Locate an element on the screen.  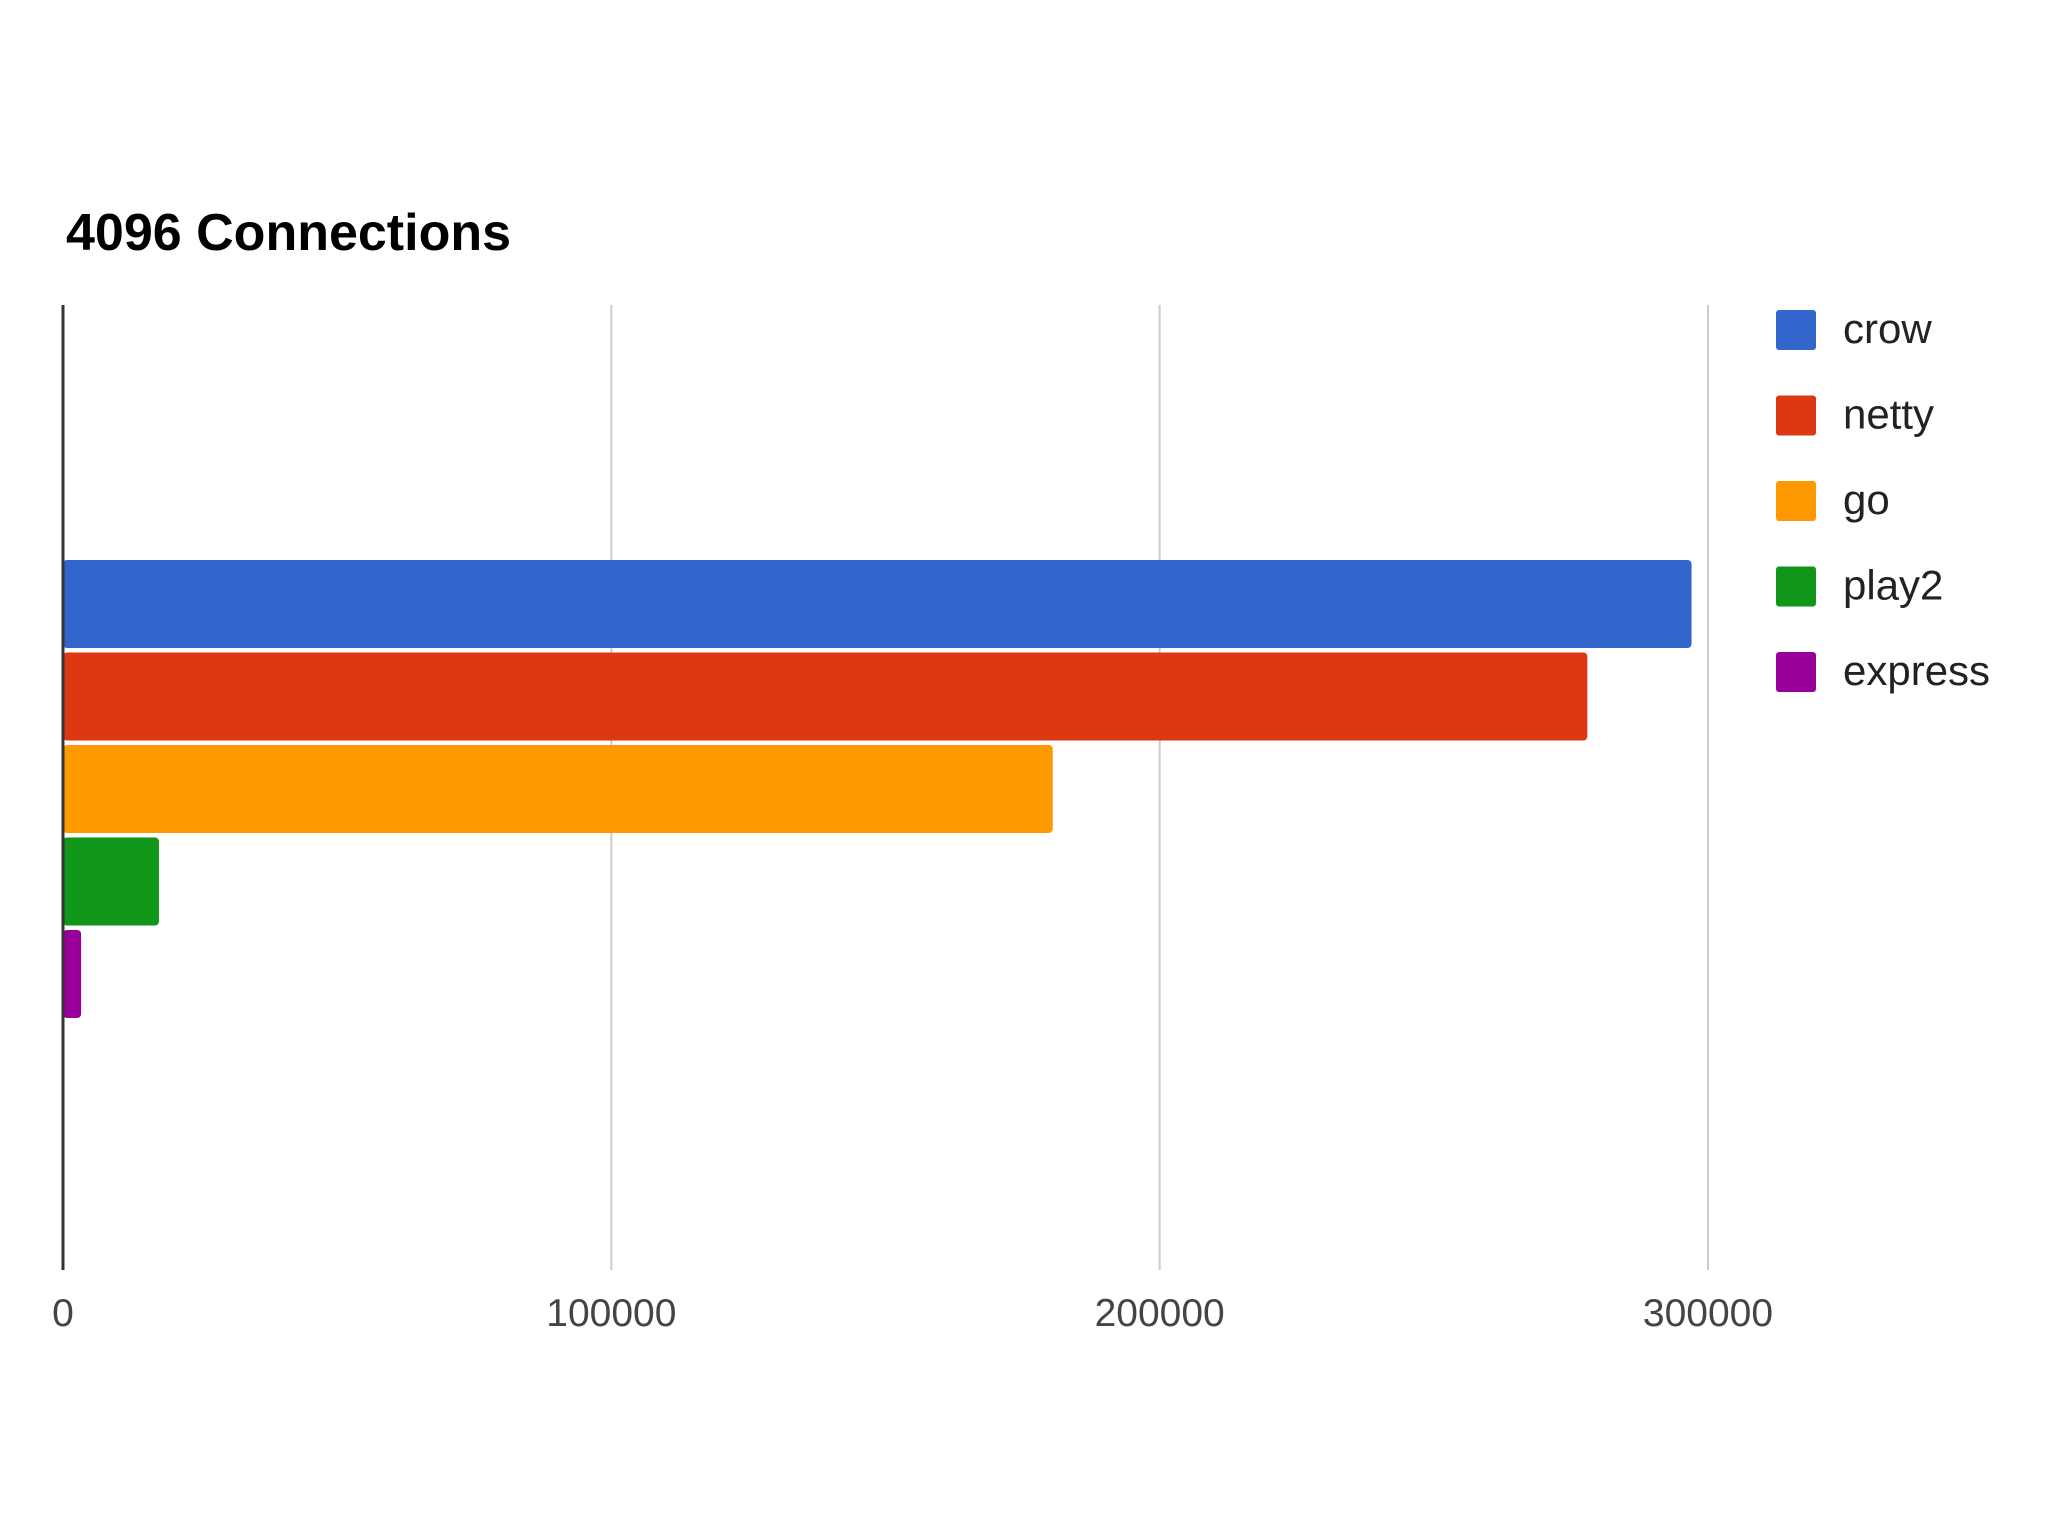
x-tick-label: 200000 is located at coordinates (1160, 1313).